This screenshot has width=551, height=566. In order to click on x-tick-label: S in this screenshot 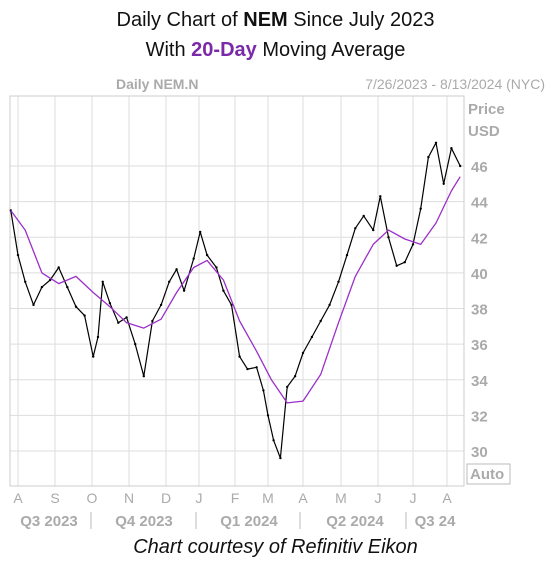, I will do `click(54, 498)`.